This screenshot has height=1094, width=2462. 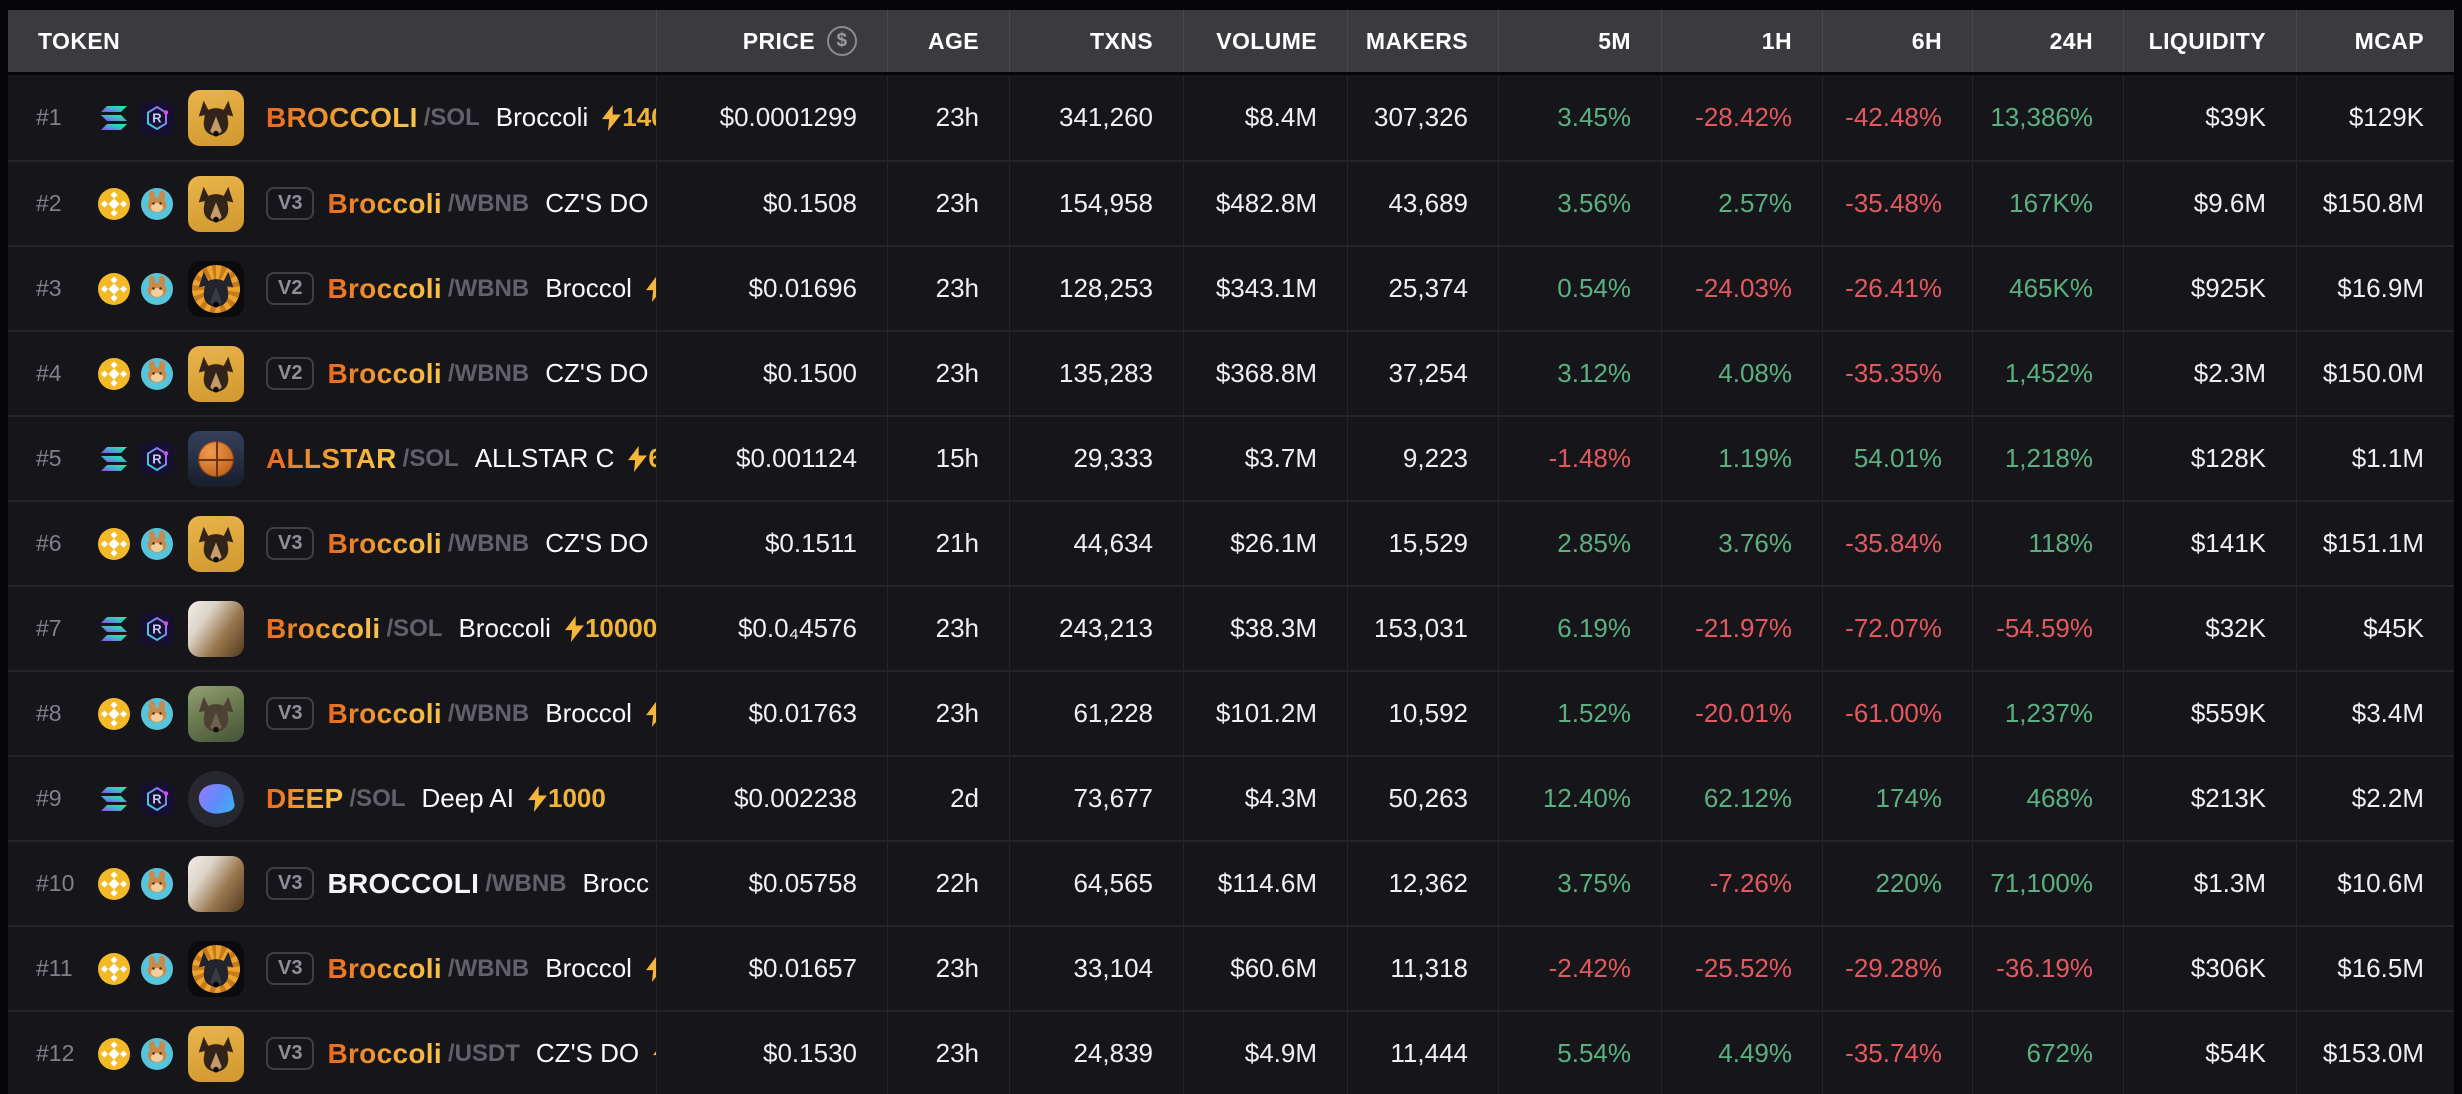 What do you see at coordinates (2375, 458) in the screenshot?
I see `mcap-cell: $1.1M` at bounding box center [2375, 458].